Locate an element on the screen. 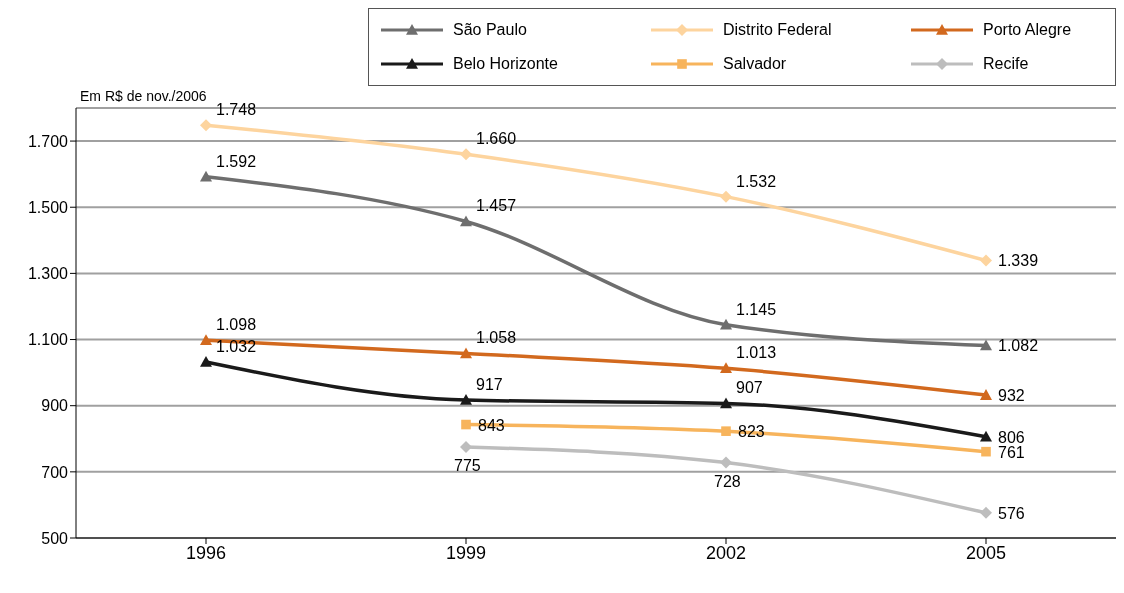 Image resolution: width=1124 pixels, height=593 pixels. data-label: 1.058 is located at coordinates (496, 338).